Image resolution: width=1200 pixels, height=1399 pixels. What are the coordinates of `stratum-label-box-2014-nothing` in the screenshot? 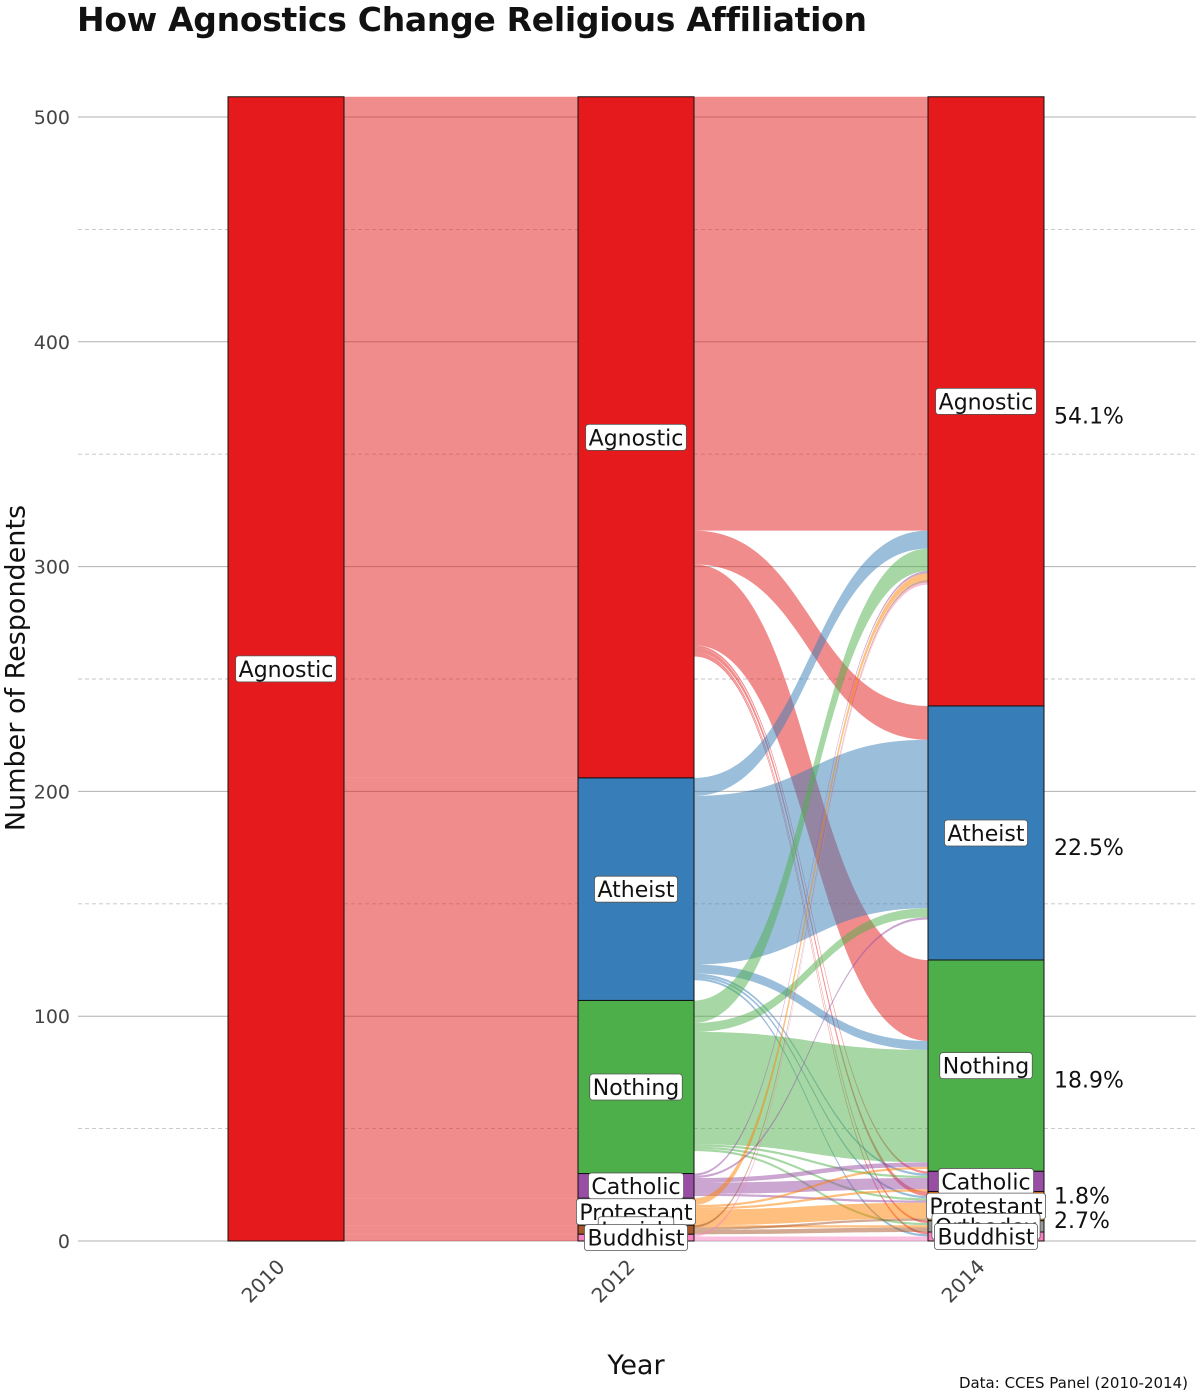 It's located at (986, 1066).